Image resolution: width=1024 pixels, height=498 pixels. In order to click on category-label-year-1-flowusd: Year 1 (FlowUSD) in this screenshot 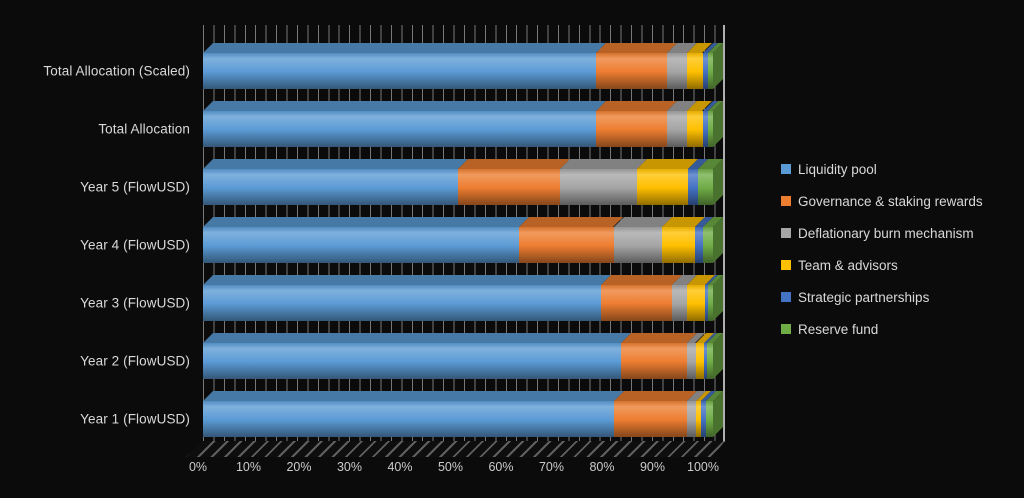, I will do `click(135, 419)`.